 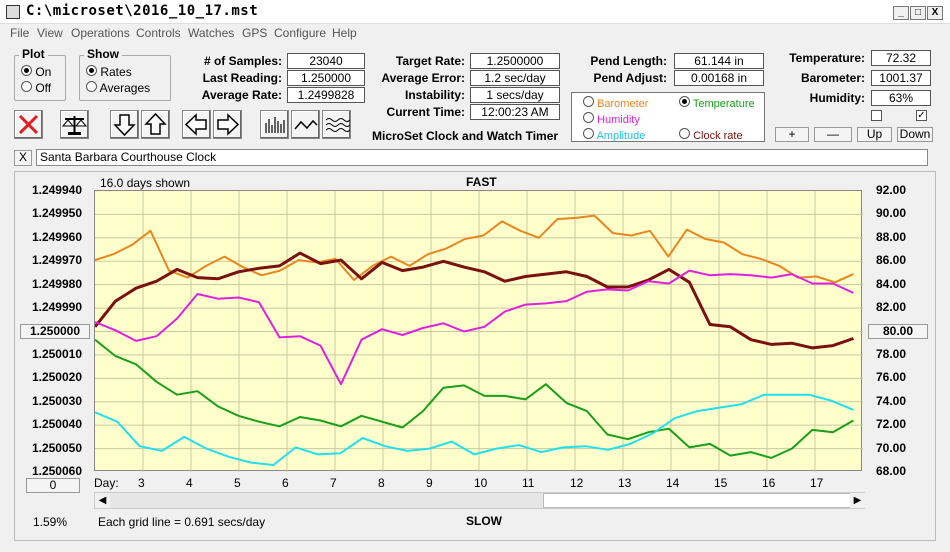 What do you see at coordinates (103, 54) in the screenshot?
I see `show-group-title: Show` at bounding box center [103, 54].